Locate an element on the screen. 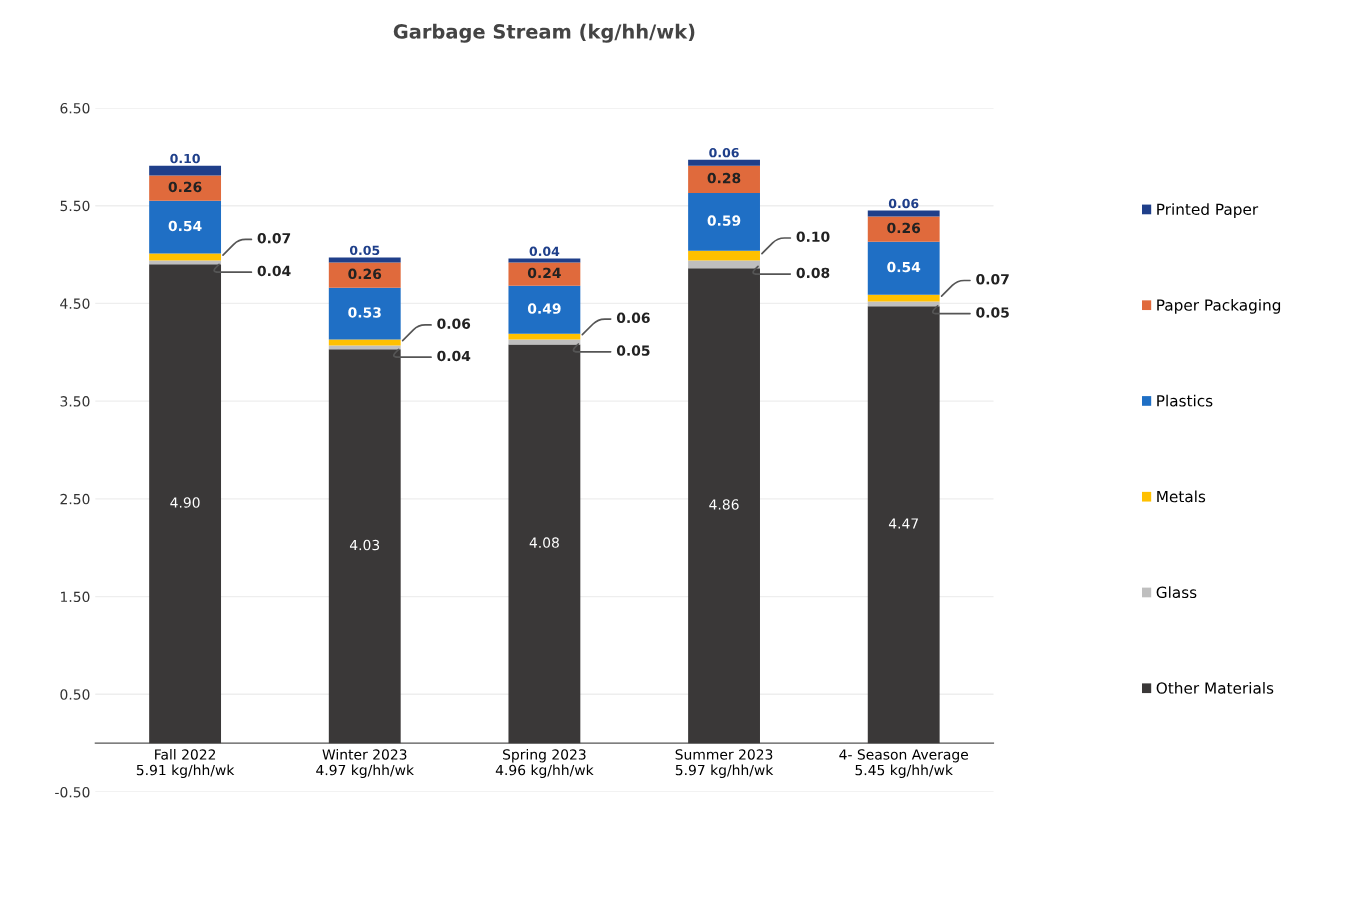  y-tick-label: 4.50 is located at coordinates (75, 303).